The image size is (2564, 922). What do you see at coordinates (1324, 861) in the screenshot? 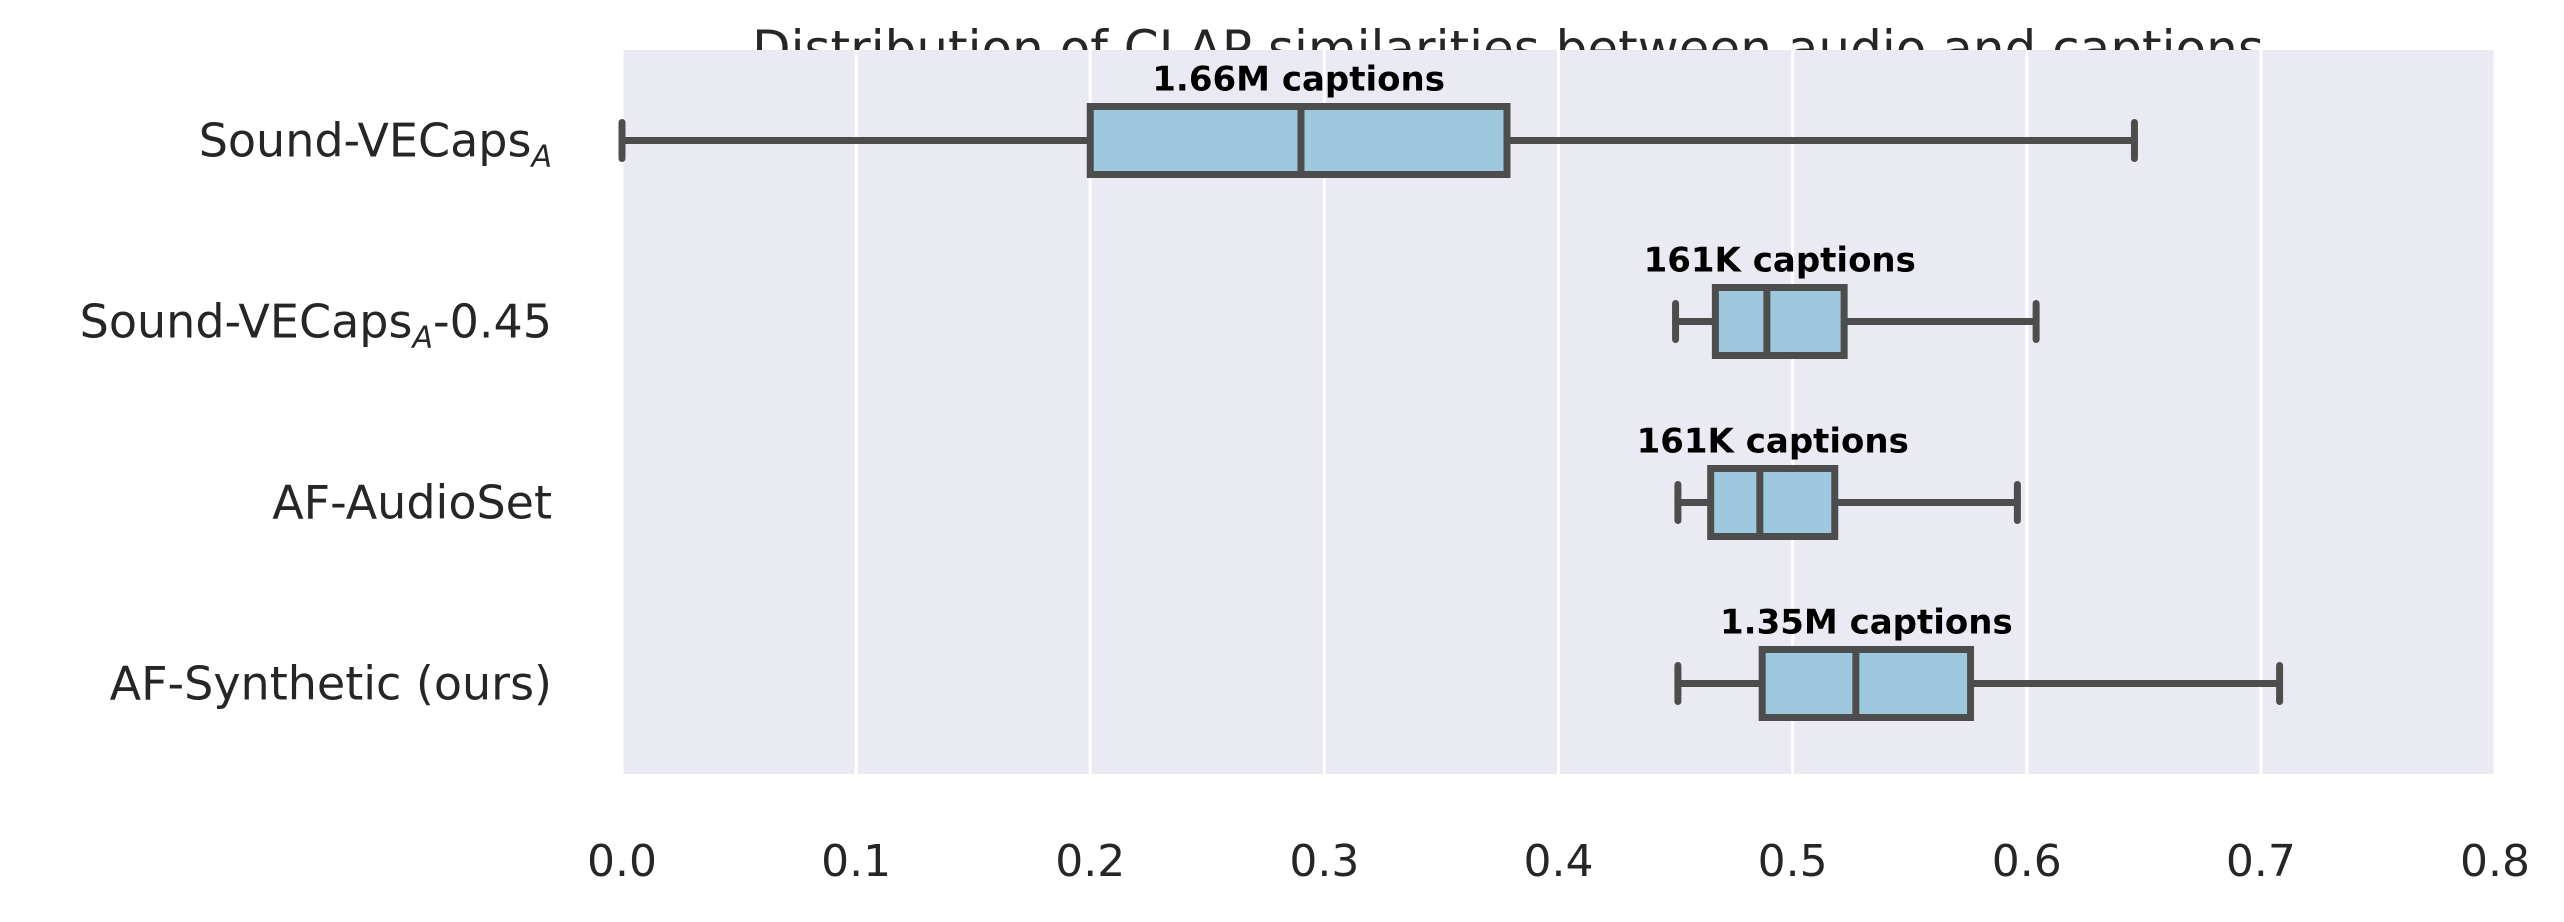
I see `x-tick-label: 0.3` at bounding box center [1324, 861].